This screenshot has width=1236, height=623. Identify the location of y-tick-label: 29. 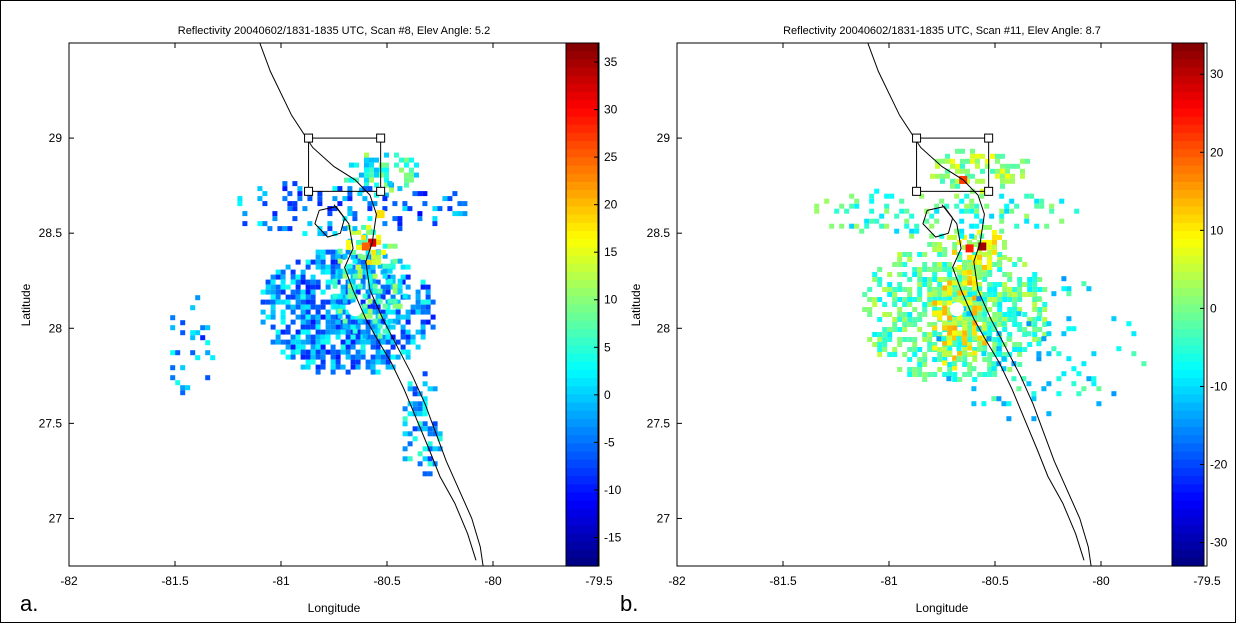
(664, 138).